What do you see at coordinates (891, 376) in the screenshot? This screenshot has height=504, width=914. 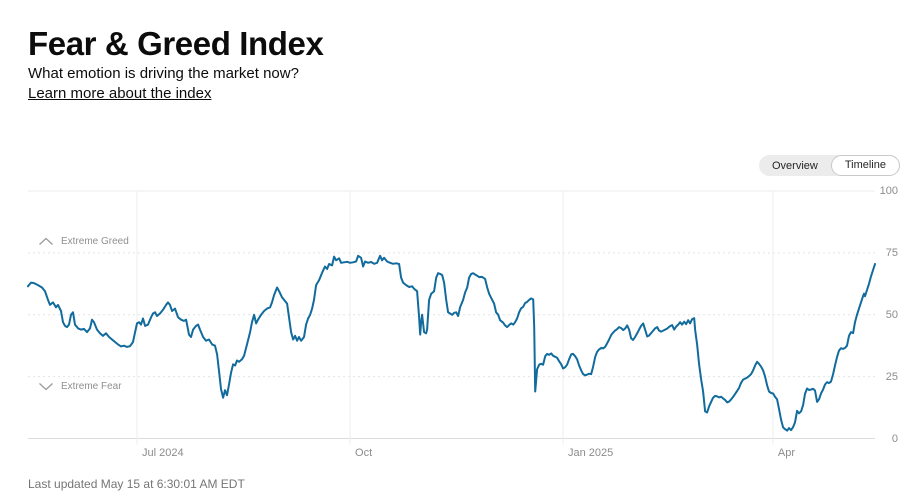 I see `y-axis-label: 25` at bounding box center [891, 376].